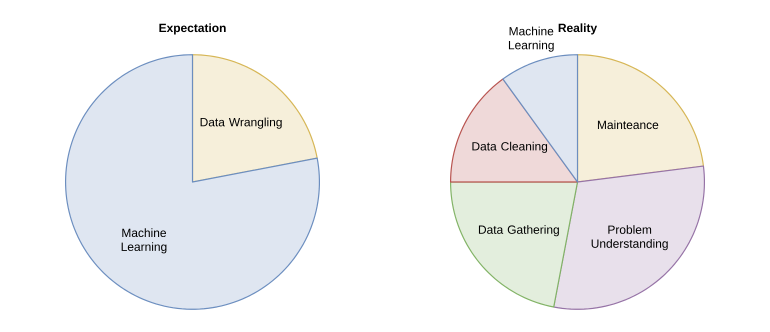 The image size is (770, 332). I want to click on slice-label: Problem Understanding, so click(630, 237).